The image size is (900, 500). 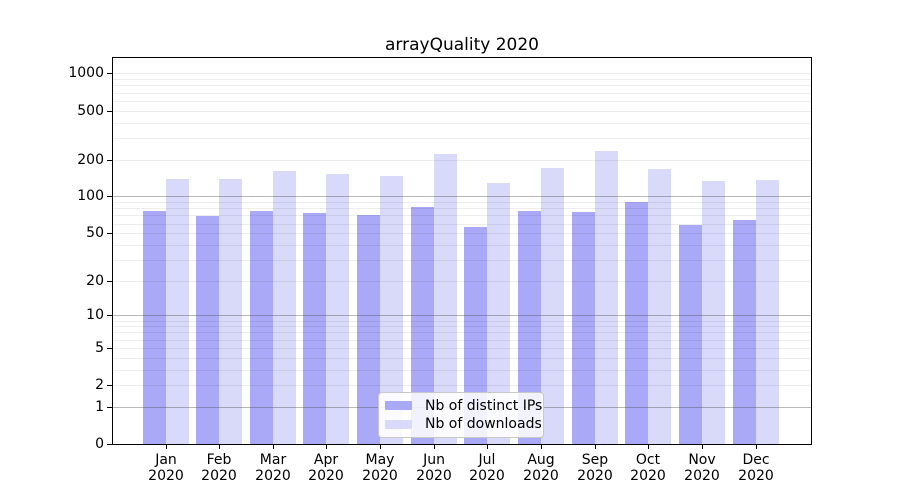 What do you see at coordinates (702, 460) in the screenshot?
I see `x-tick-label-month: Nov` at bounding box center [702, 460].